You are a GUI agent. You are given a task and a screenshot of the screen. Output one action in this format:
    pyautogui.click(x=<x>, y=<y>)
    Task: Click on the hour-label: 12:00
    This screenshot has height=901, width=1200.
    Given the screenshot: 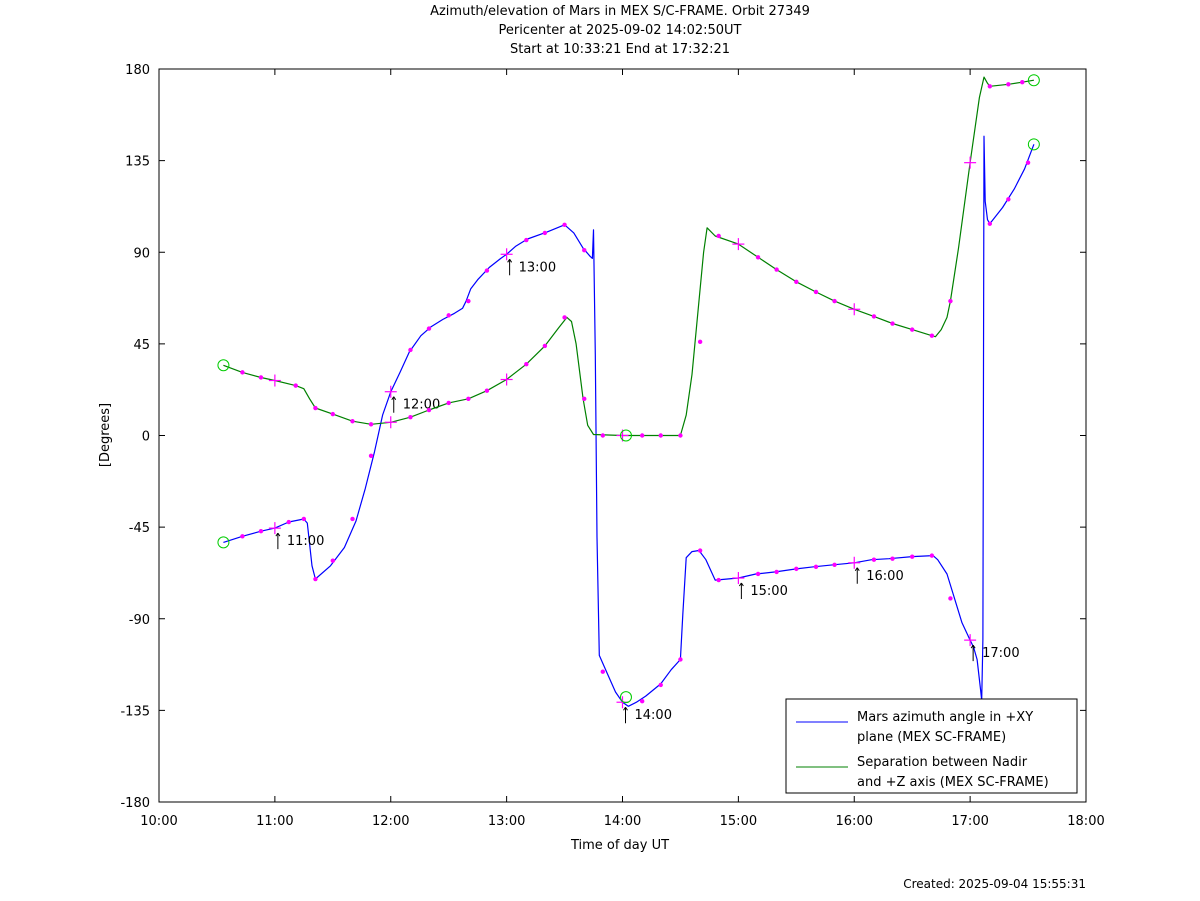 What is the action you would take?
    pyautogui.click(x=421, y=405)
    